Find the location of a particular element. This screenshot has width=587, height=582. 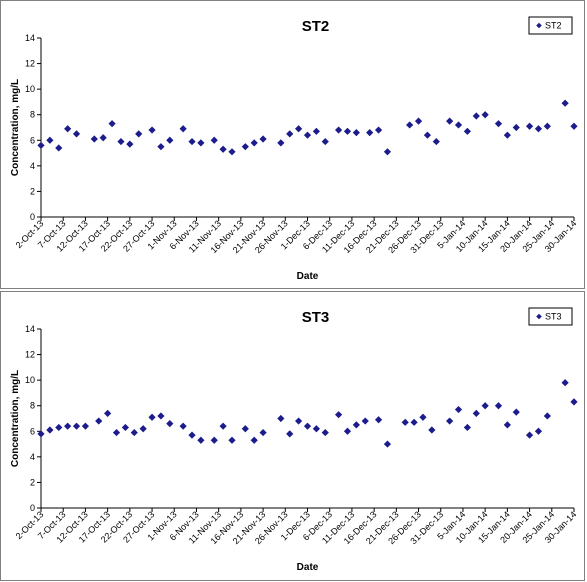

y-tick-label: 10 is located at coordinates (30, 89).